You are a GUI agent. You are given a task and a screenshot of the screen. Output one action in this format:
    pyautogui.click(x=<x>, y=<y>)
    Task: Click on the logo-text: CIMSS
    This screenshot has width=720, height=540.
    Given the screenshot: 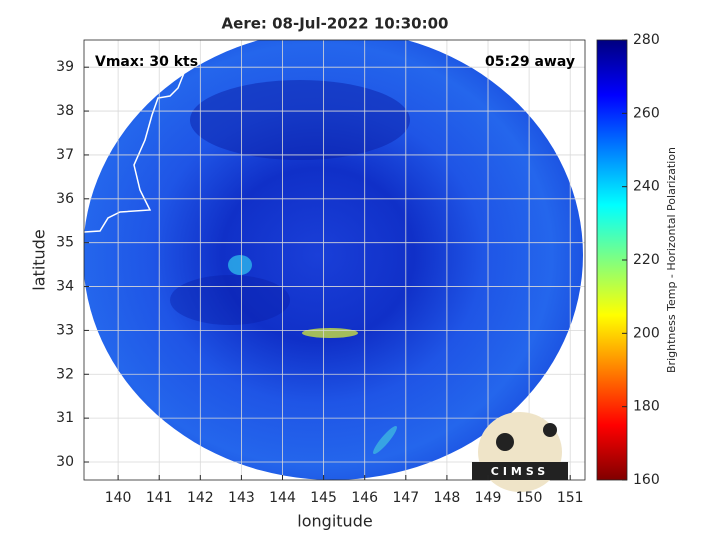 What is the action you would take?
    pyautogui.click(x=520, y=471)
    